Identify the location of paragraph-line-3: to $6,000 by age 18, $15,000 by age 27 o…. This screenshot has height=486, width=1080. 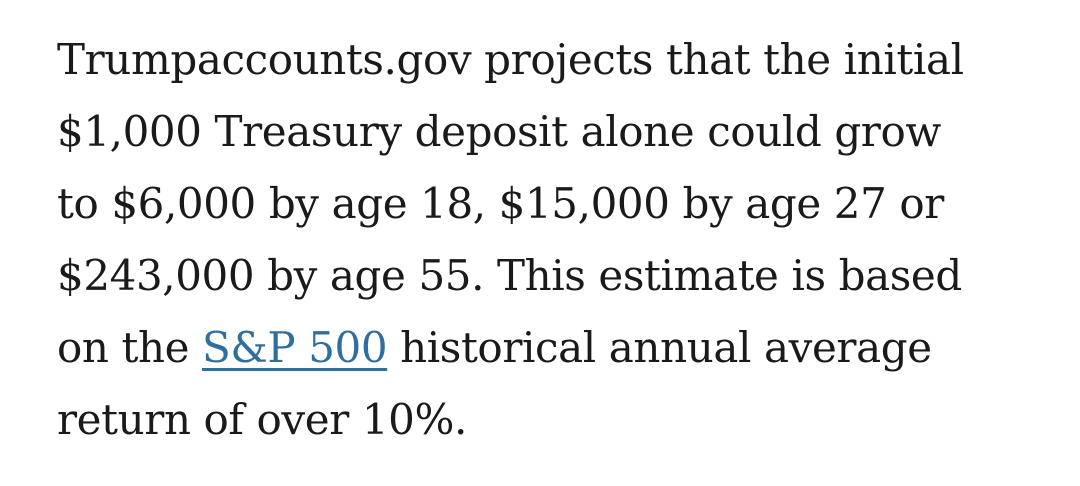
(500, 203).